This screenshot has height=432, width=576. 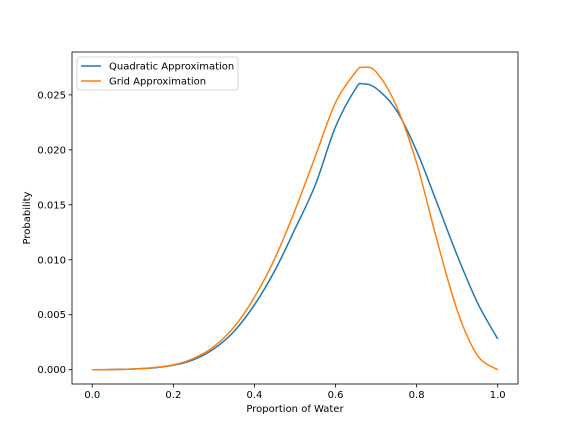 What do you see at coordinates (27, 217) in the screenshot?
I see `y-axis-label: Probability` at bounding box center [27, 217].